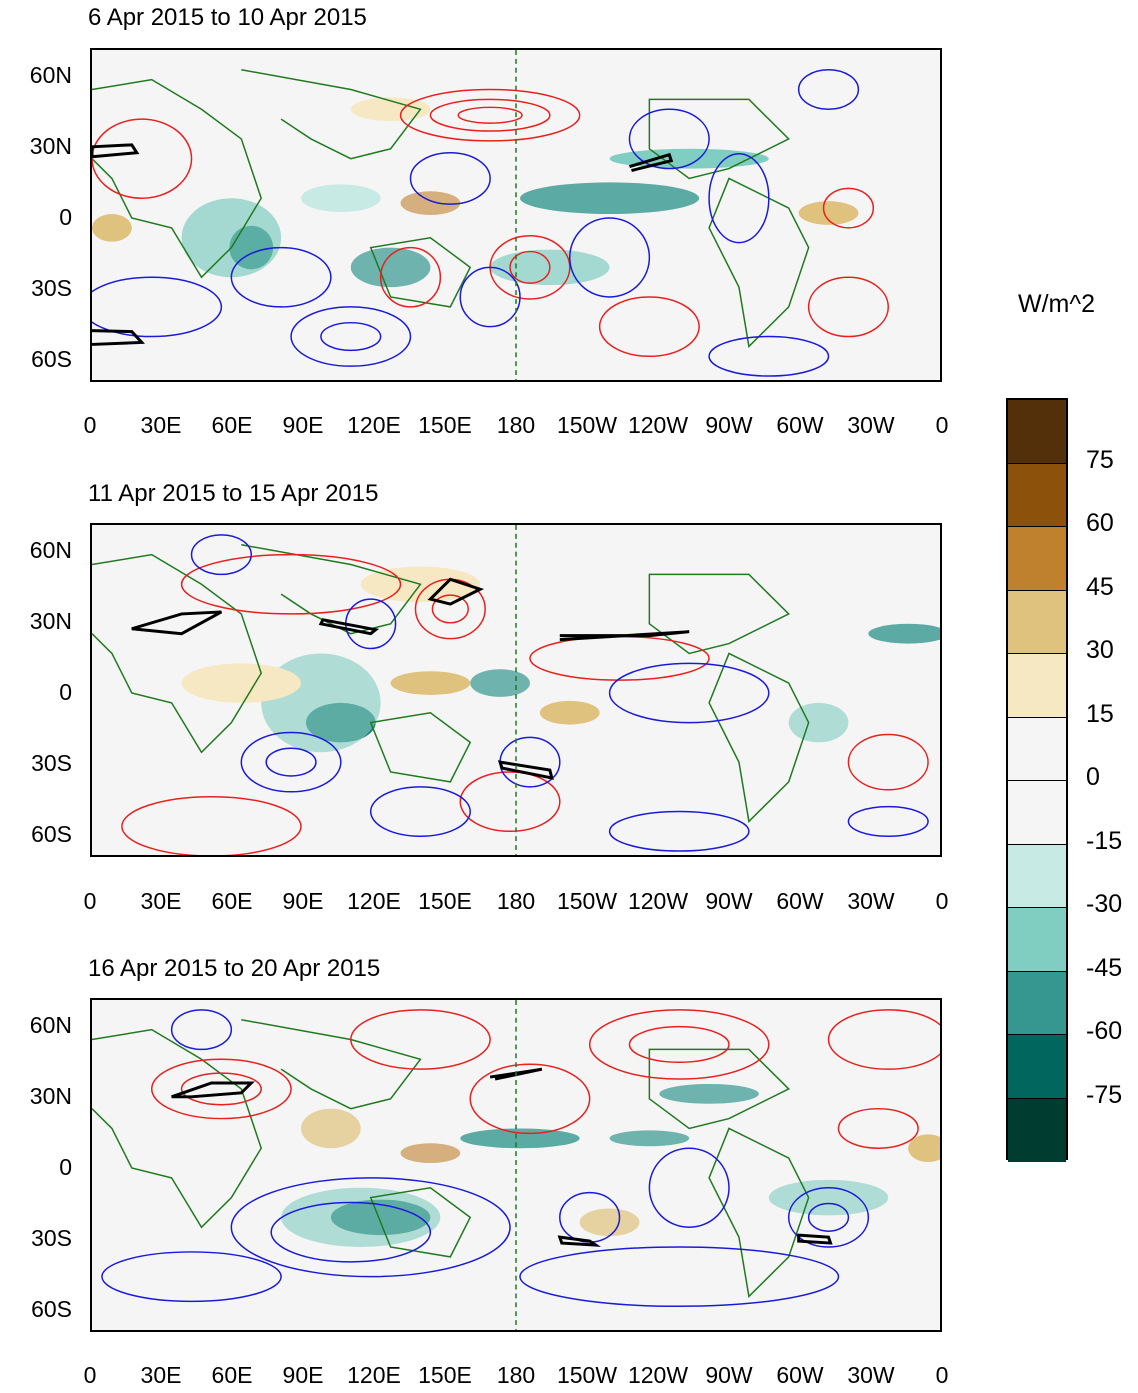 This screenshot has width=1138, height=1393. I want to click on colorbar-label: 45, so click(1100, 586).